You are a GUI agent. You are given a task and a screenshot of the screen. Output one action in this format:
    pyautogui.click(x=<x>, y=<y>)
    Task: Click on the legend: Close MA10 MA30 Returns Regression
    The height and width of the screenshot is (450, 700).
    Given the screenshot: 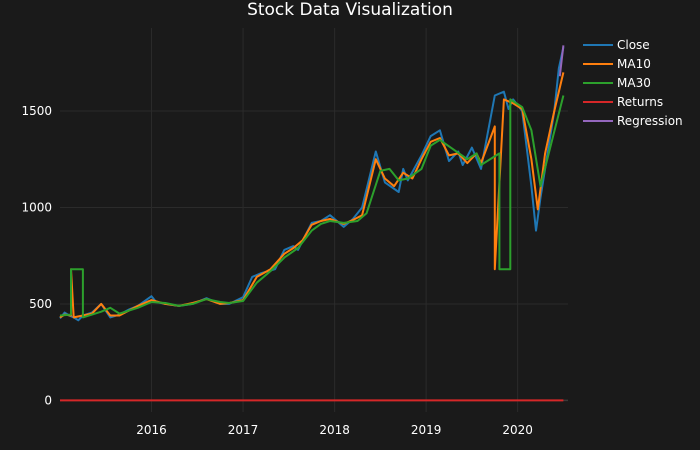 What is the action you would take?
    pyautogui.click(x=633, y=83)
    